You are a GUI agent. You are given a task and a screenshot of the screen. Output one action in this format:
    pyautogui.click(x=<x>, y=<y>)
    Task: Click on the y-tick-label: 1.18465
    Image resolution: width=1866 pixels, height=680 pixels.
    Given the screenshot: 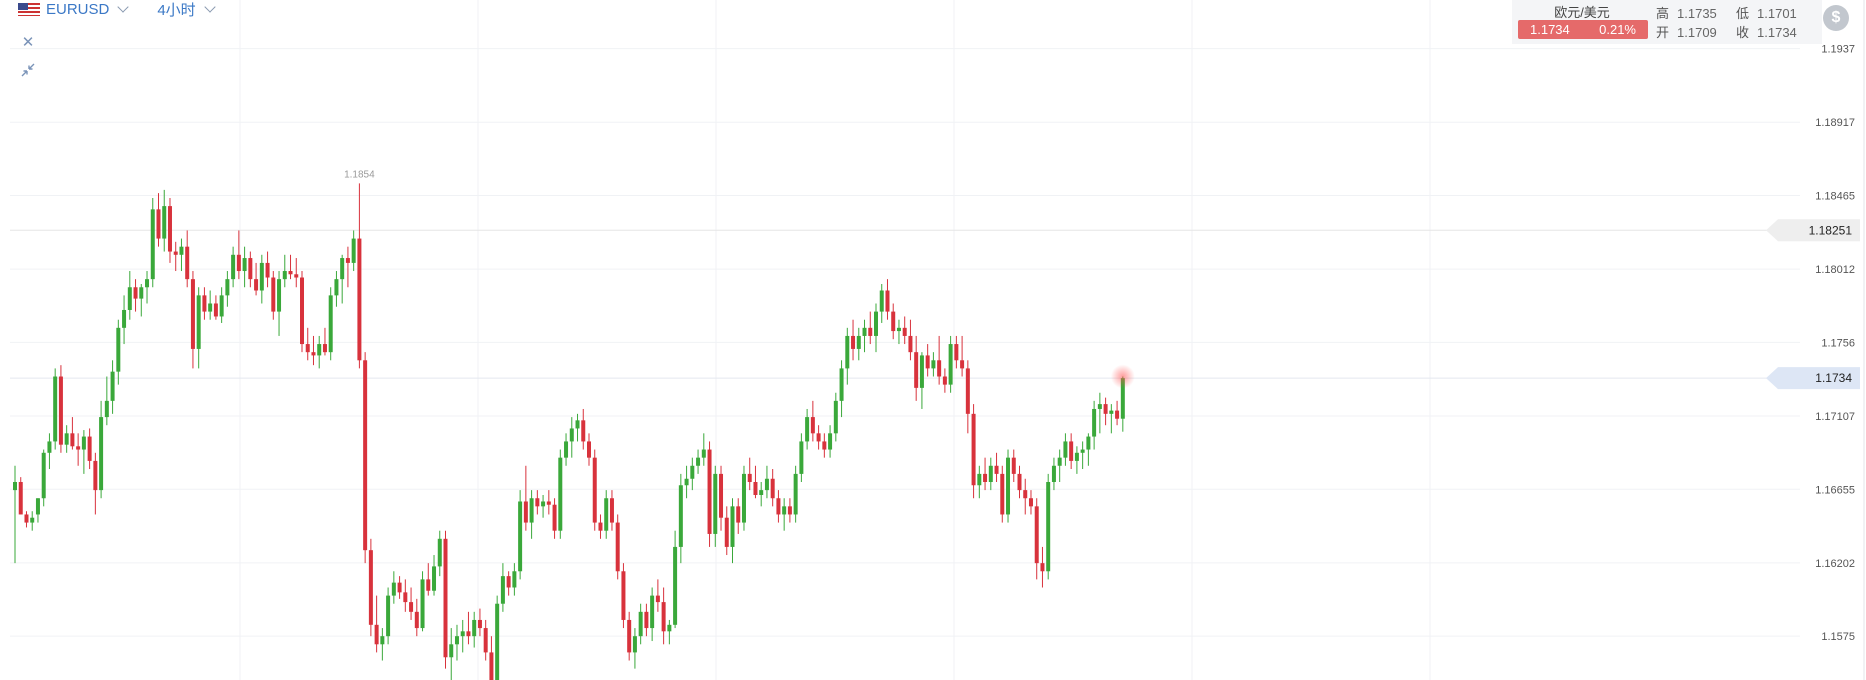 What is the action you would take?
    pyautogui.click(x=1835, y=197)
    